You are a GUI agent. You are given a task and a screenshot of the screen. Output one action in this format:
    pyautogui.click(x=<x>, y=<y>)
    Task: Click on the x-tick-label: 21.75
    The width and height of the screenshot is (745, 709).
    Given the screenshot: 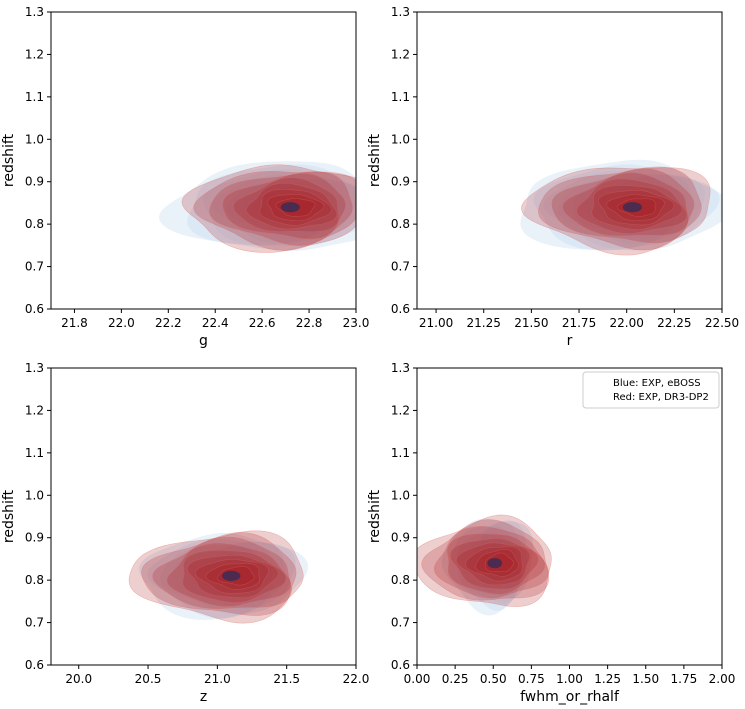 What is the action you would take?
    pyautogui.click(x=579, y=323)
    